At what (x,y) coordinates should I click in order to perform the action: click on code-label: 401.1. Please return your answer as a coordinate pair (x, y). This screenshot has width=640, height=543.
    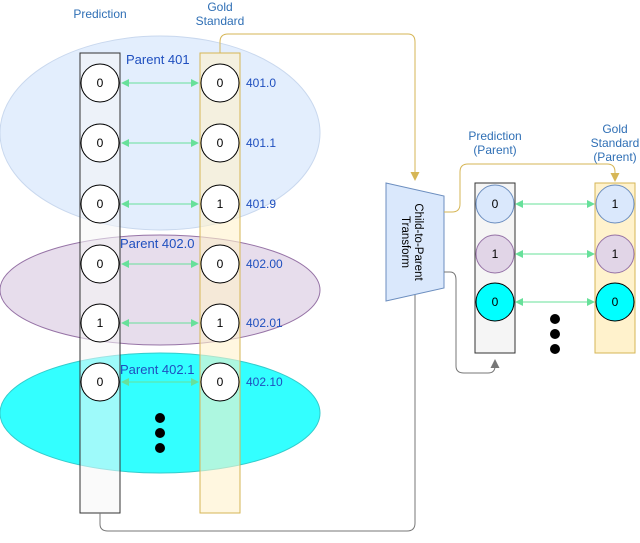
    Looking at the image, I should click on (261, 143).